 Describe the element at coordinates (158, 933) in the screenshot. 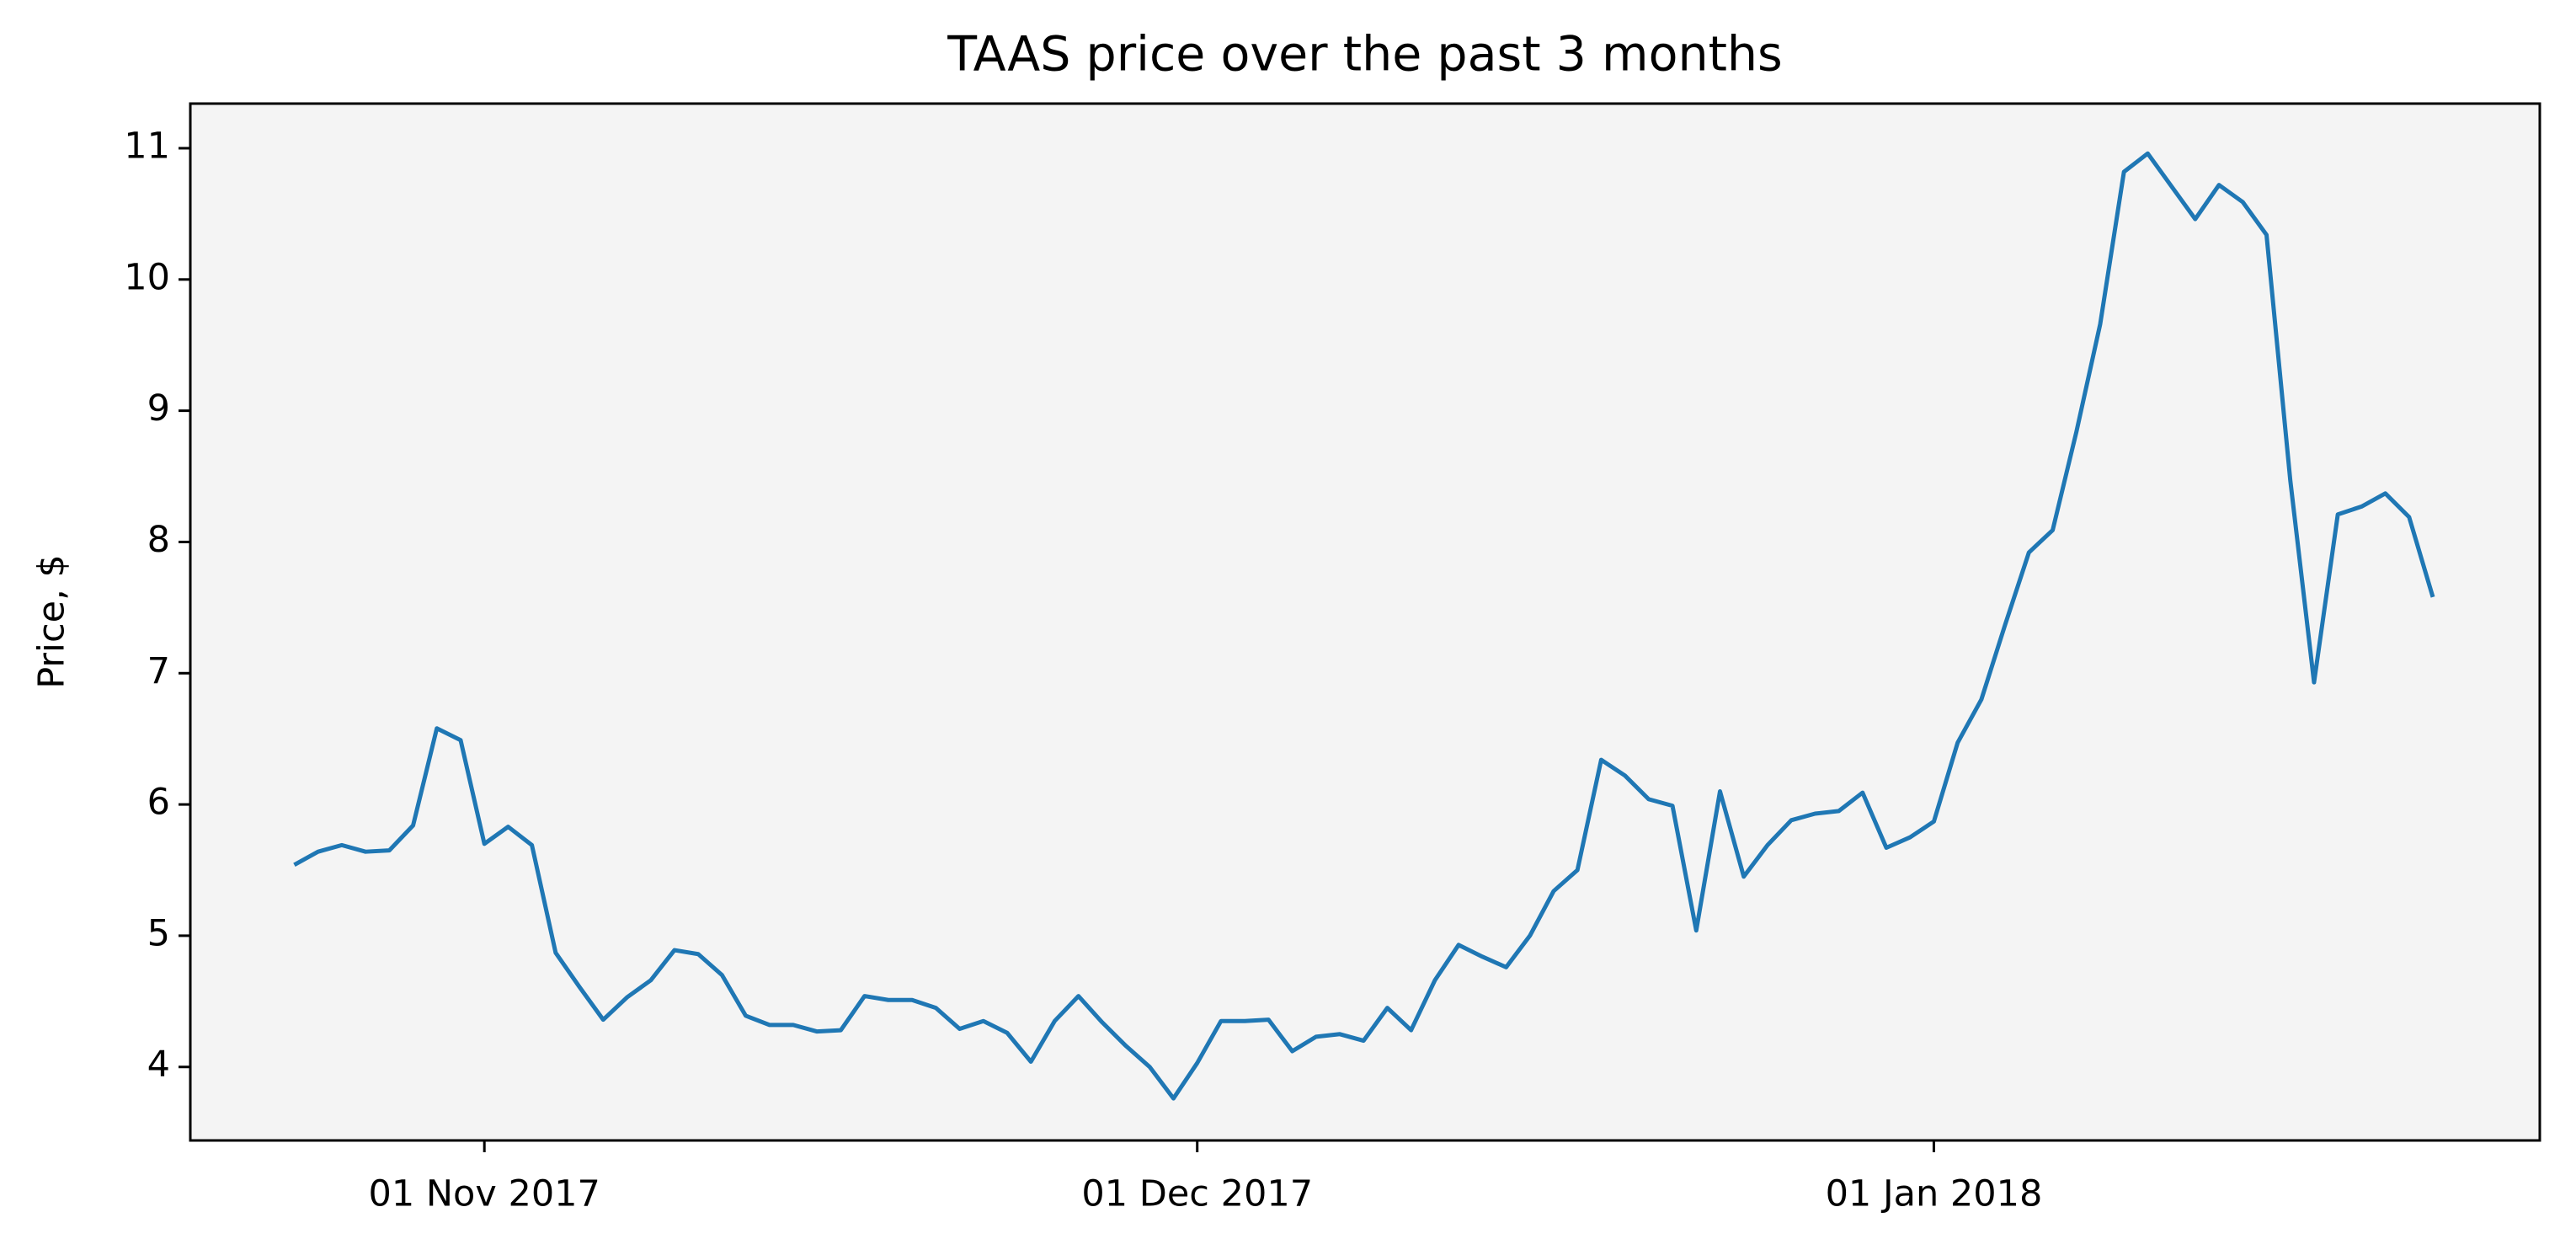

I see `y-tick-label: 5` at that location.